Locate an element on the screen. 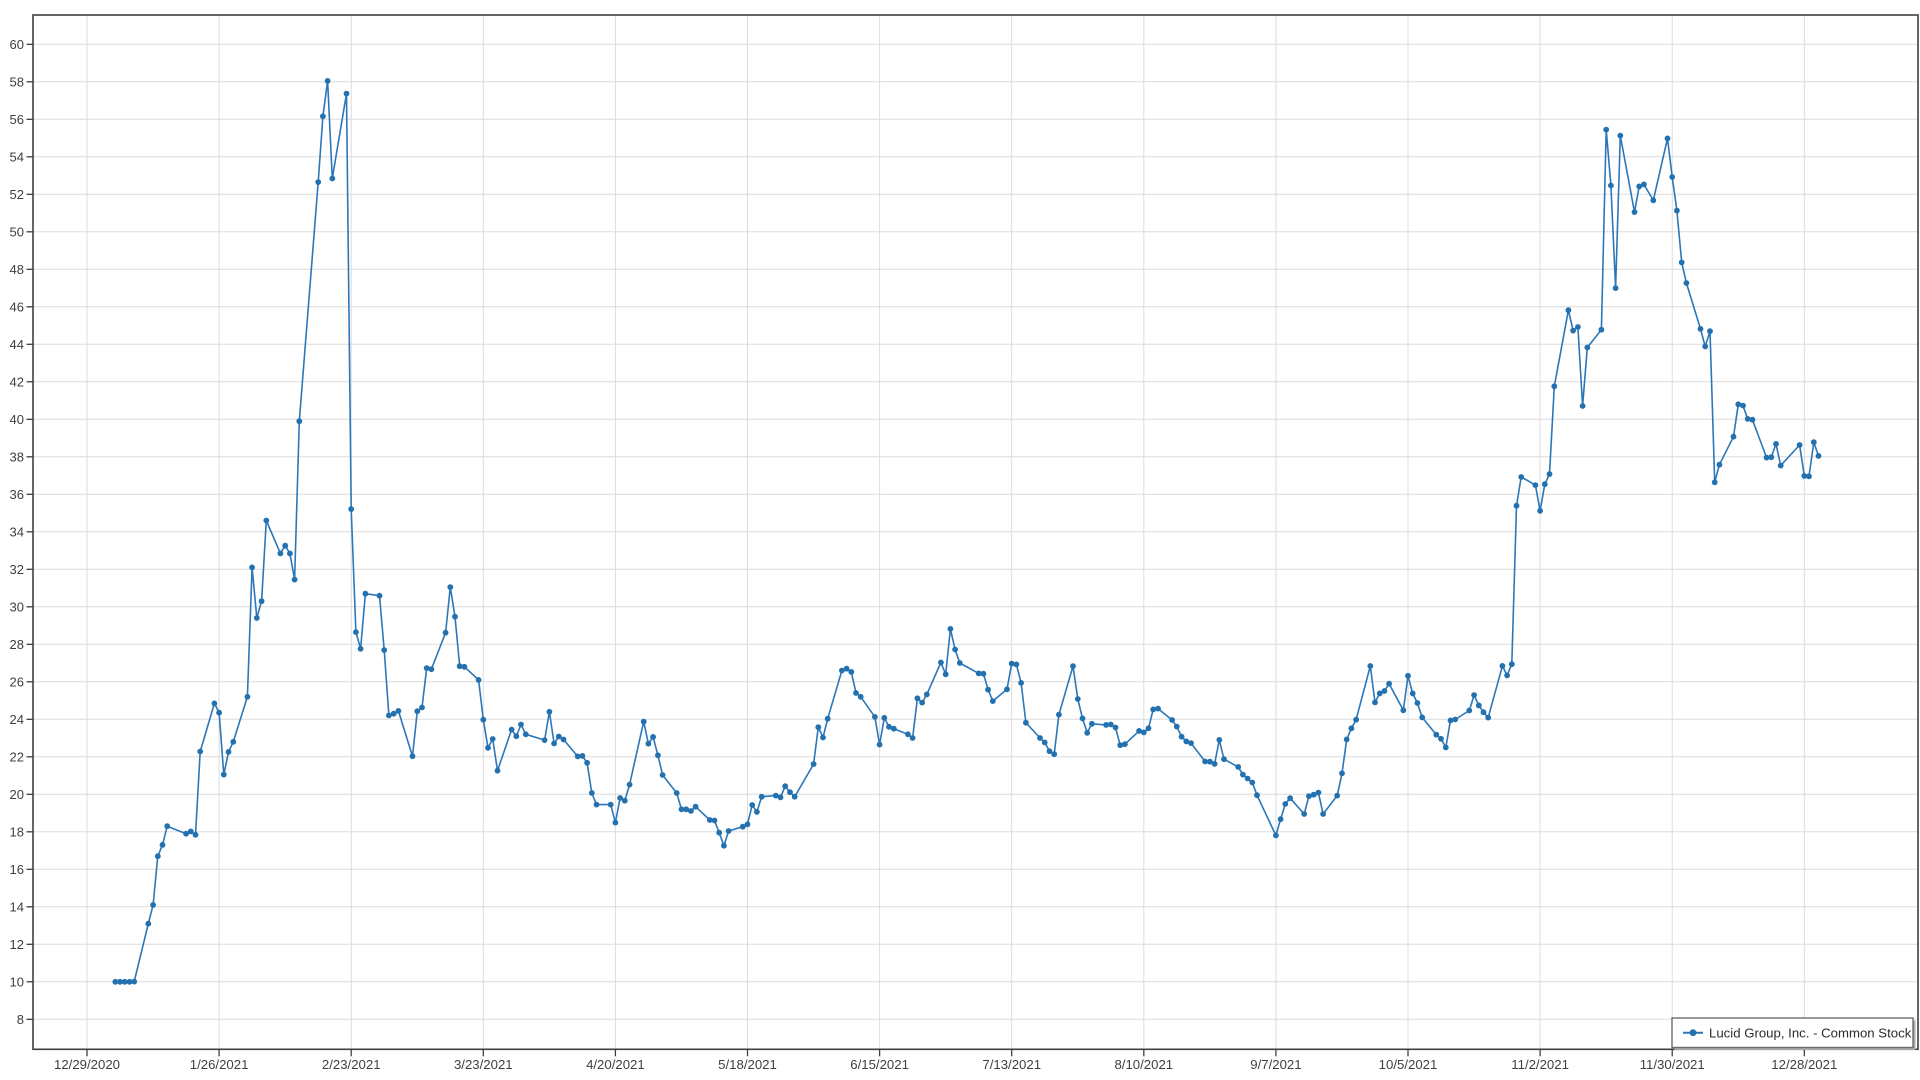 The height and width of the screenshot is (1080, 1920). y-tick-label: 58 is located at coordinates (17, 81).